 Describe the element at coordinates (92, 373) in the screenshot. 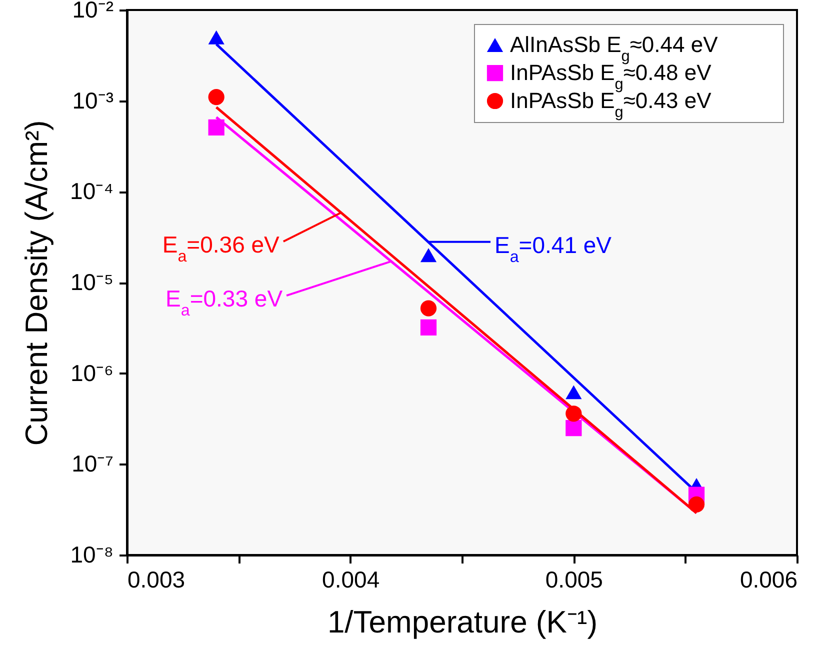

I see `y-tick-label: 10⁻⁶` at that location.